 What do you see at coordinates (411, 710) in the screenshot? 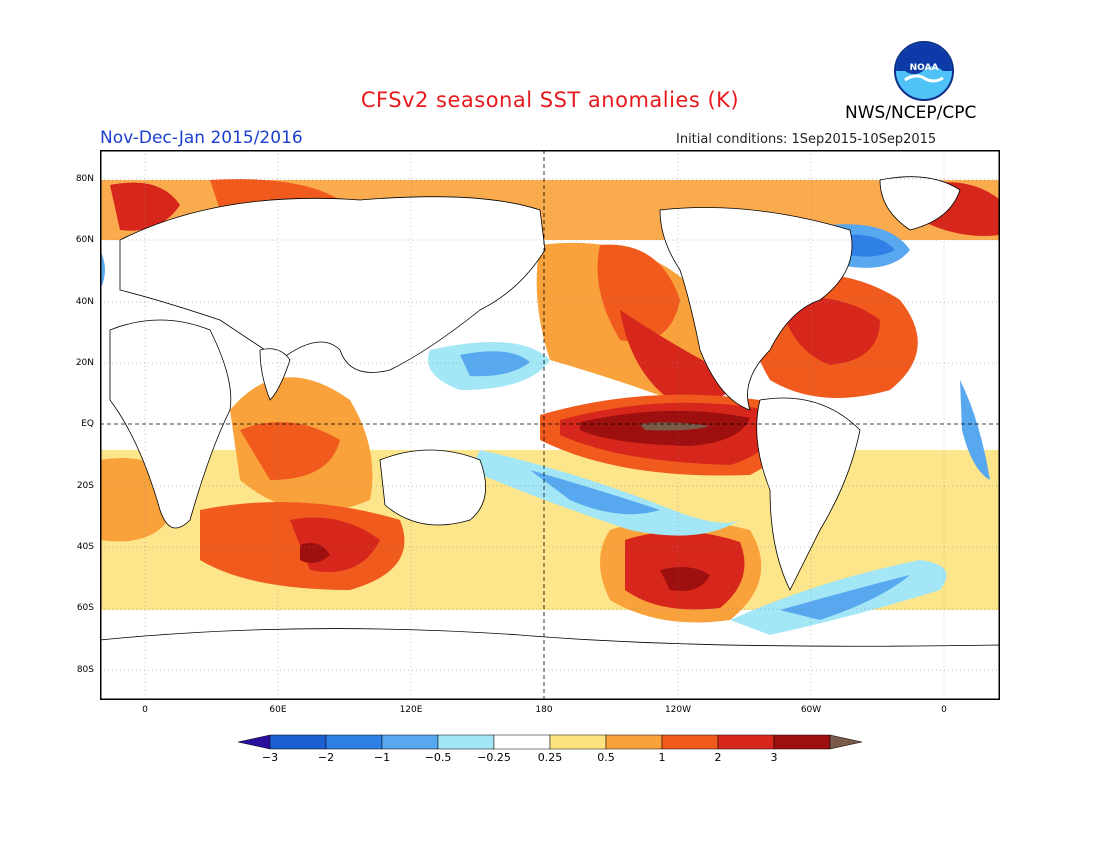
I see `lon-label: 120E` at bounding box center [411, 710].